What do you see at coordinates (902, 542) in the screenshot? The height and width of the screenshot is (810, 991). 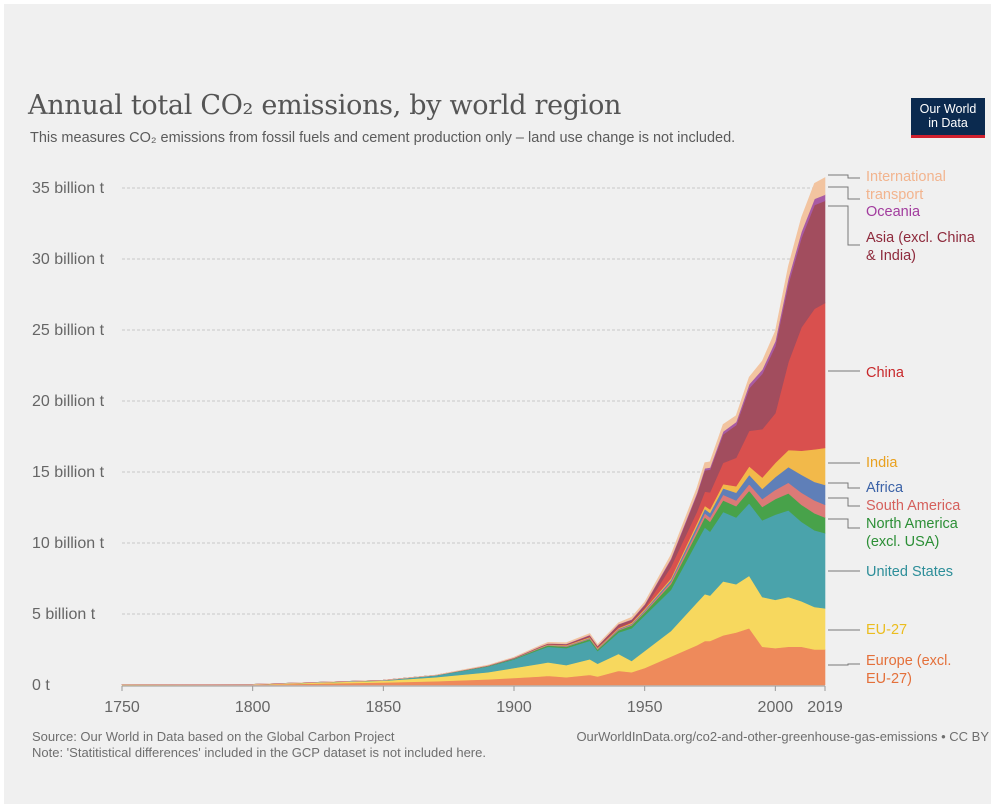 I see `legend-label: (excl. USA)` at bounding box center [902, 542].